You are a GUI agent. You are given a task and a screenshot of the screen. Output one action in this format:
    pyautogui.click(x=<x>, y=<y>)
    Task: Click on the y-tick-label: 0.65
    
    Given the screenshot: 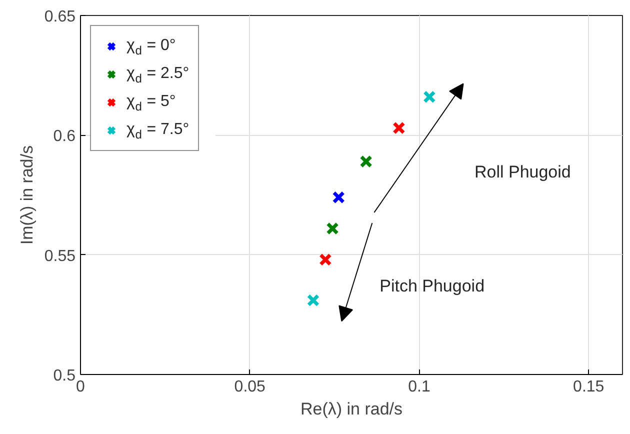 What is the action you would take?
    pyautogui.click(x=60, y=17)
    